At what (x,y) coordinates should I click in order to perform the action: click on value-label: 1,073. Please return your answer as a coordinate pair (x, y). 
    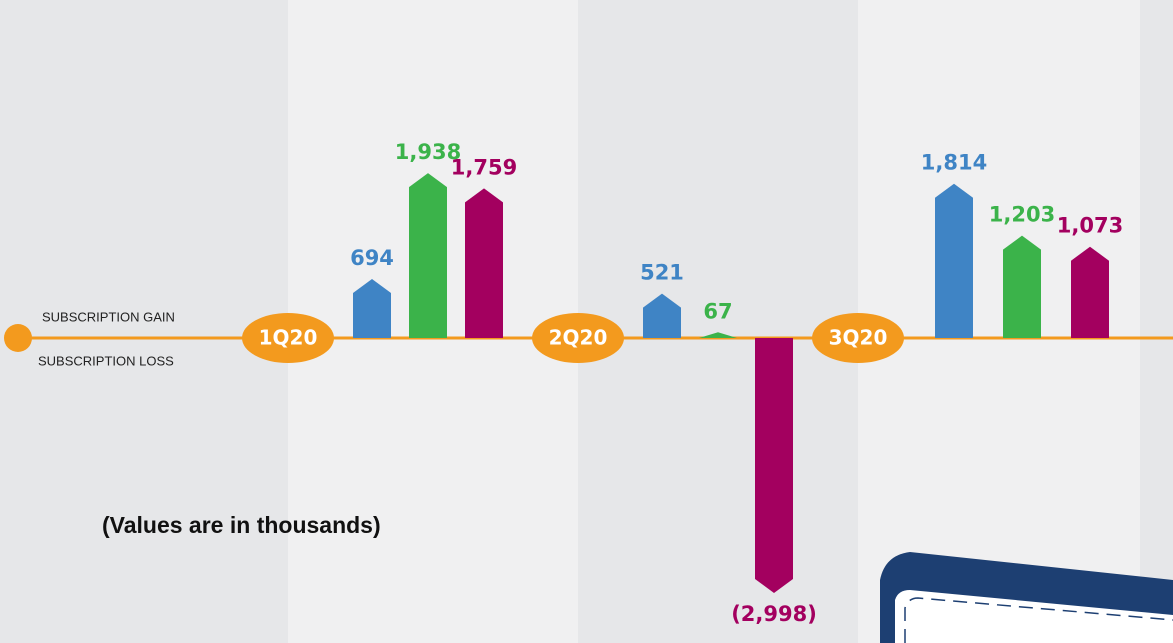
    Looking at the image, I should click on (1090, 226).